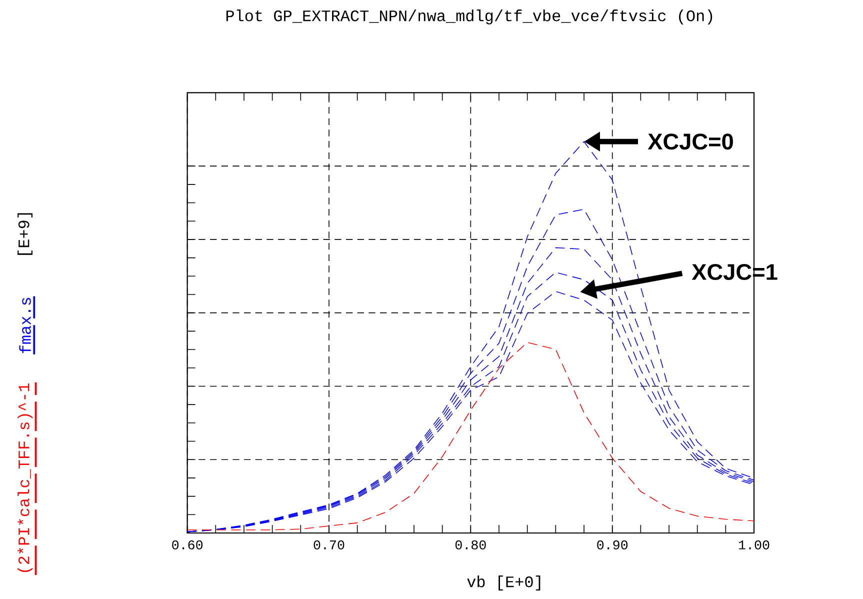 This screenshot has height=599, width=863. I want to click on x-tick-label: 0.70, so click(329, 545).